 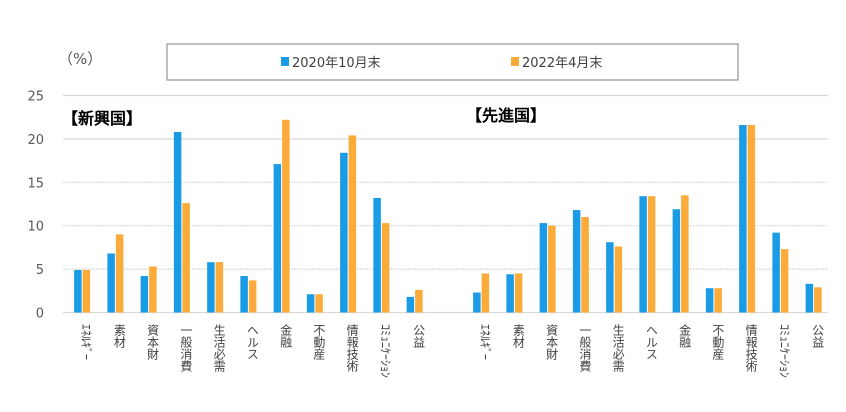 What do you see at coordinates (35, 140) in the screenshot?
I see `y-tick-label: 20` at bounding box center [35, 140].